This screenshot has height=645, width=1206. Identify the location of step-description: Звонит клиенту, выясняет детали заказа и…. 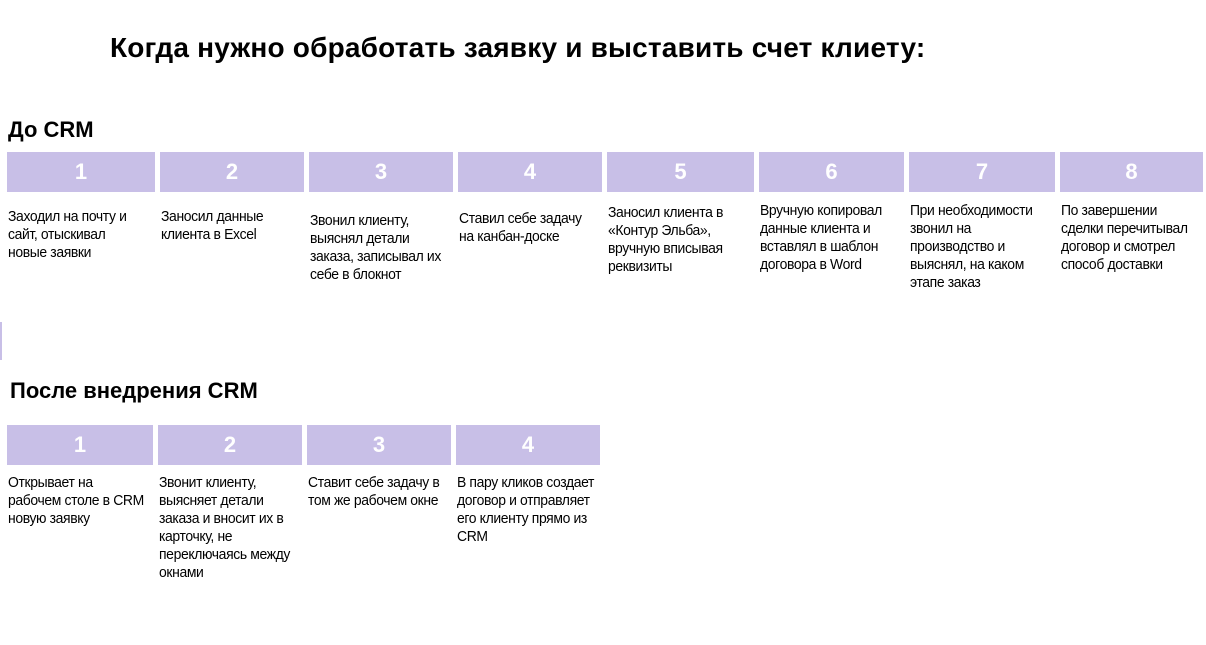
(225, 527).